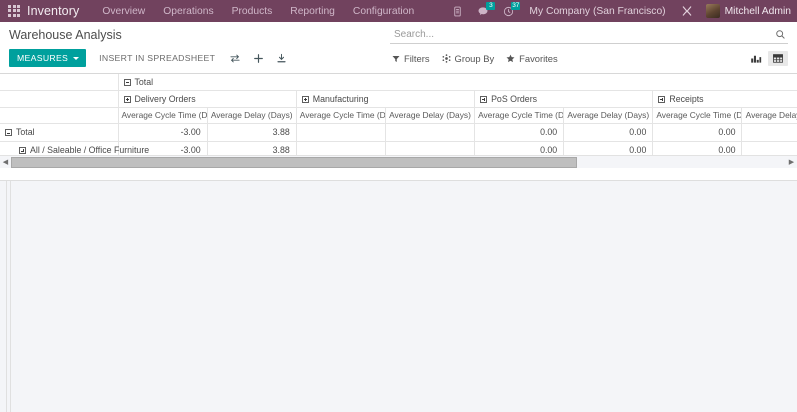 The image size is (797, 412). What do you see at coordinates (76, 58) in the screenshot?
I see `chevron-down-icon` at bounding box center [76, 58].